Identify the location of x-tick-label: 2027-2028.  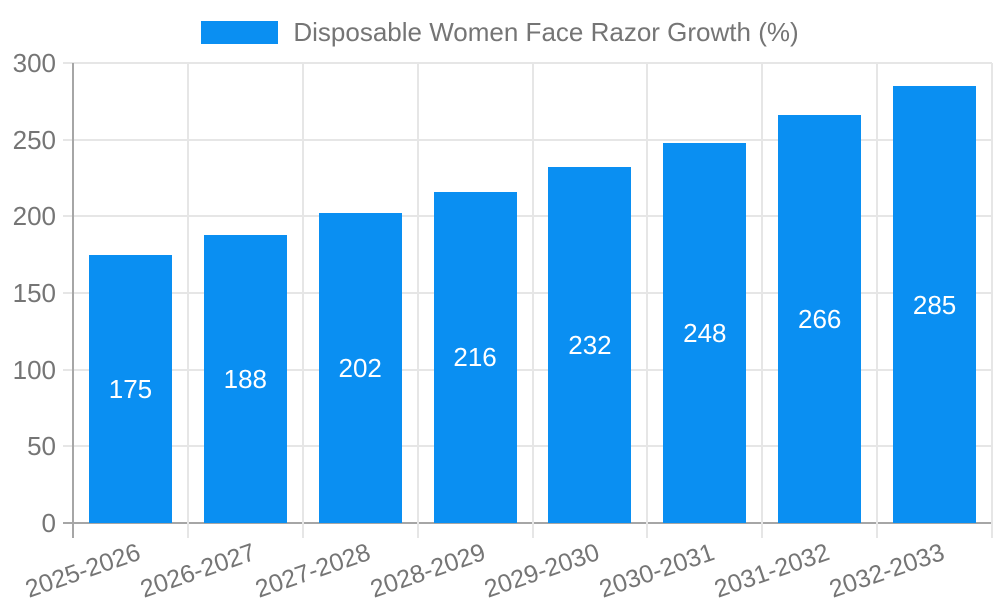
(312, 569).